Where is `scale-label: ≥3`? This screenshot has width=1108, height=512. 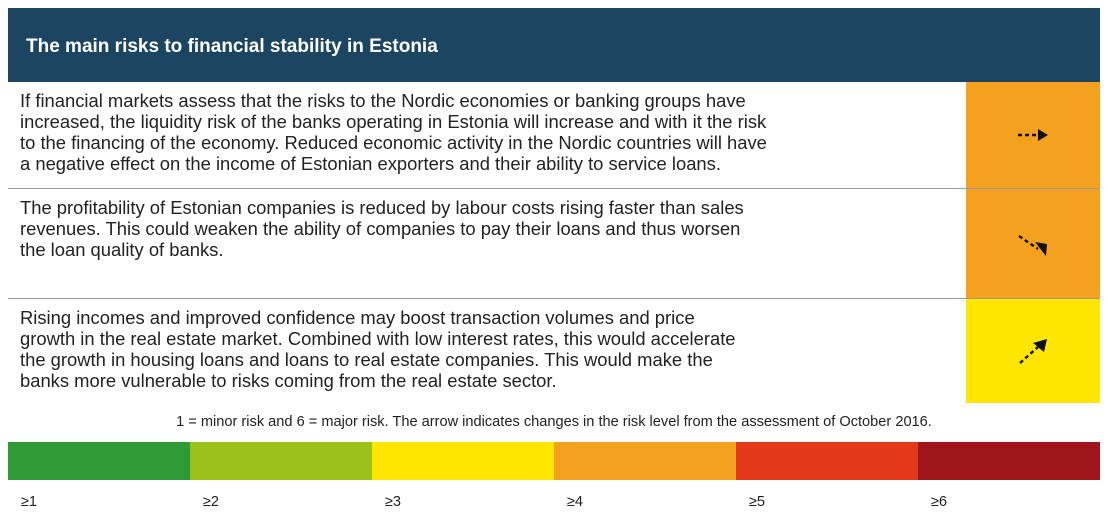
scale-label: ≥3 is located at coordinates (393, 502).